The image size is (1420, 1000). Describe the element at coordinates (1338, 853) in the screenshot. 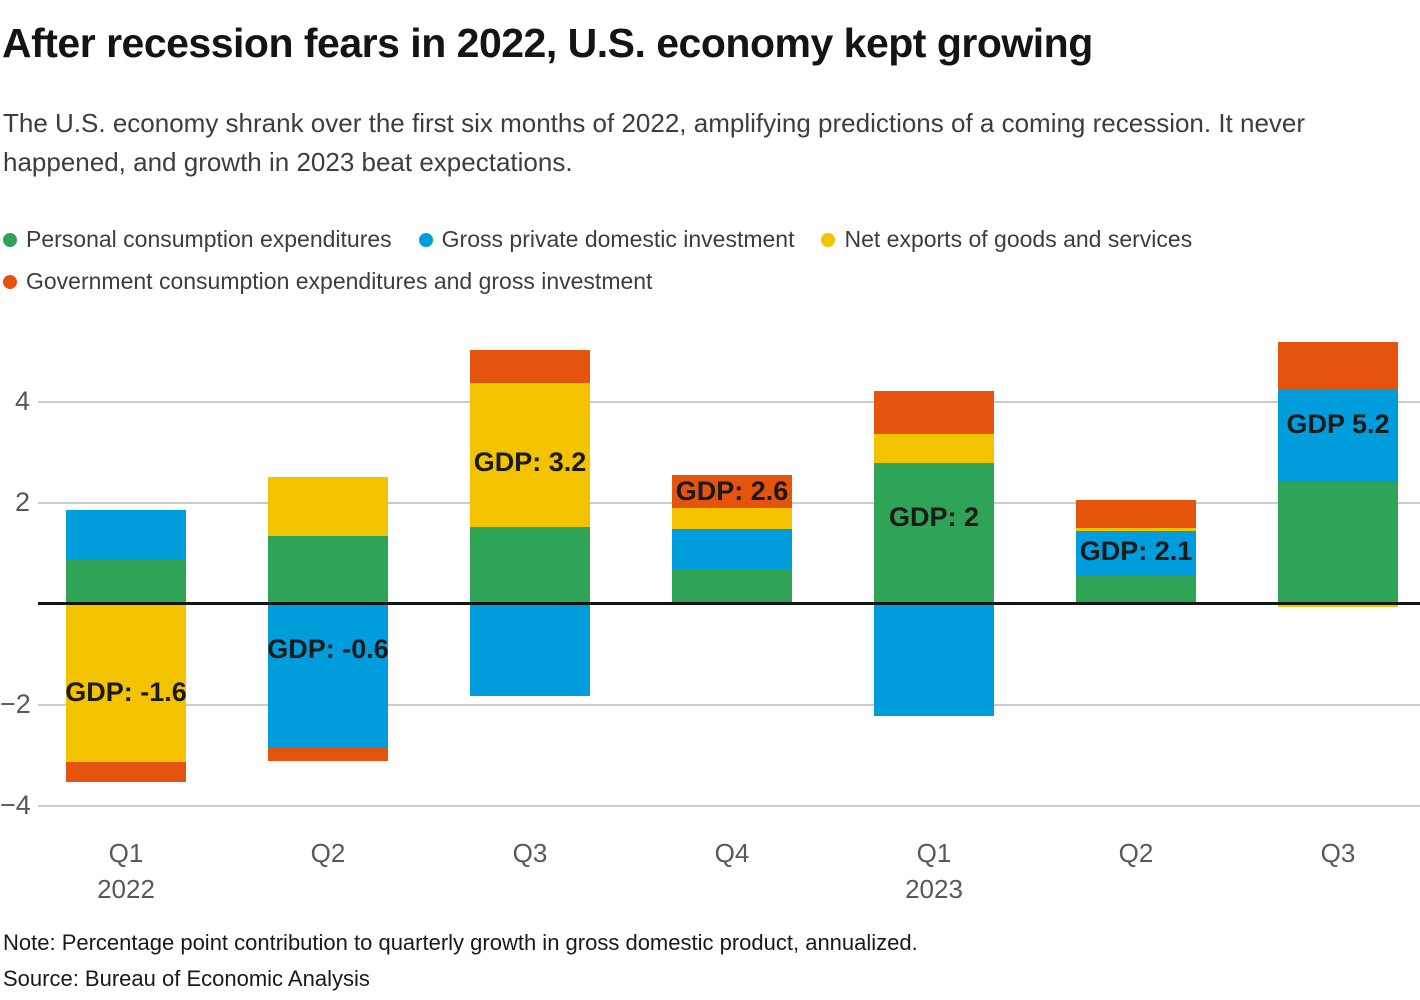

I see `x-axis-label-7: Q3` at that location.